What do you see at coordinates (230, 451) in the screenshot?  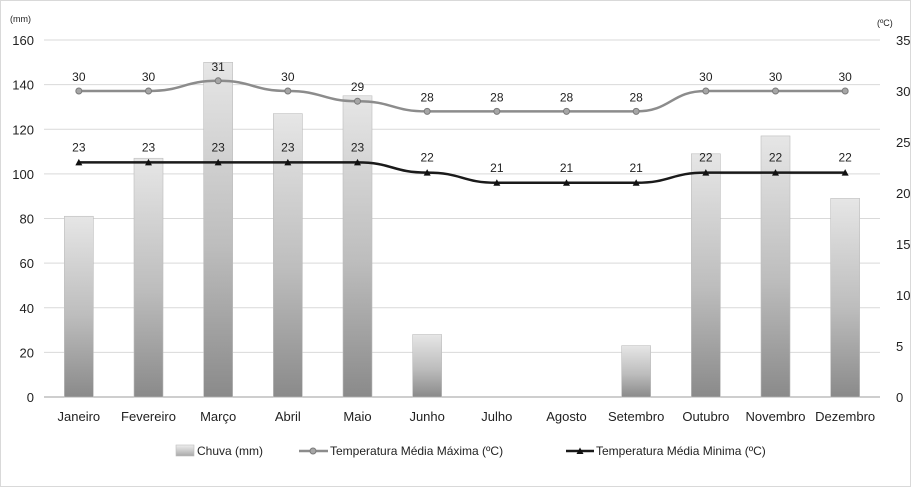 I see `legend-label-chuva: Chuva (mm)` at bounding box center [230, 451].